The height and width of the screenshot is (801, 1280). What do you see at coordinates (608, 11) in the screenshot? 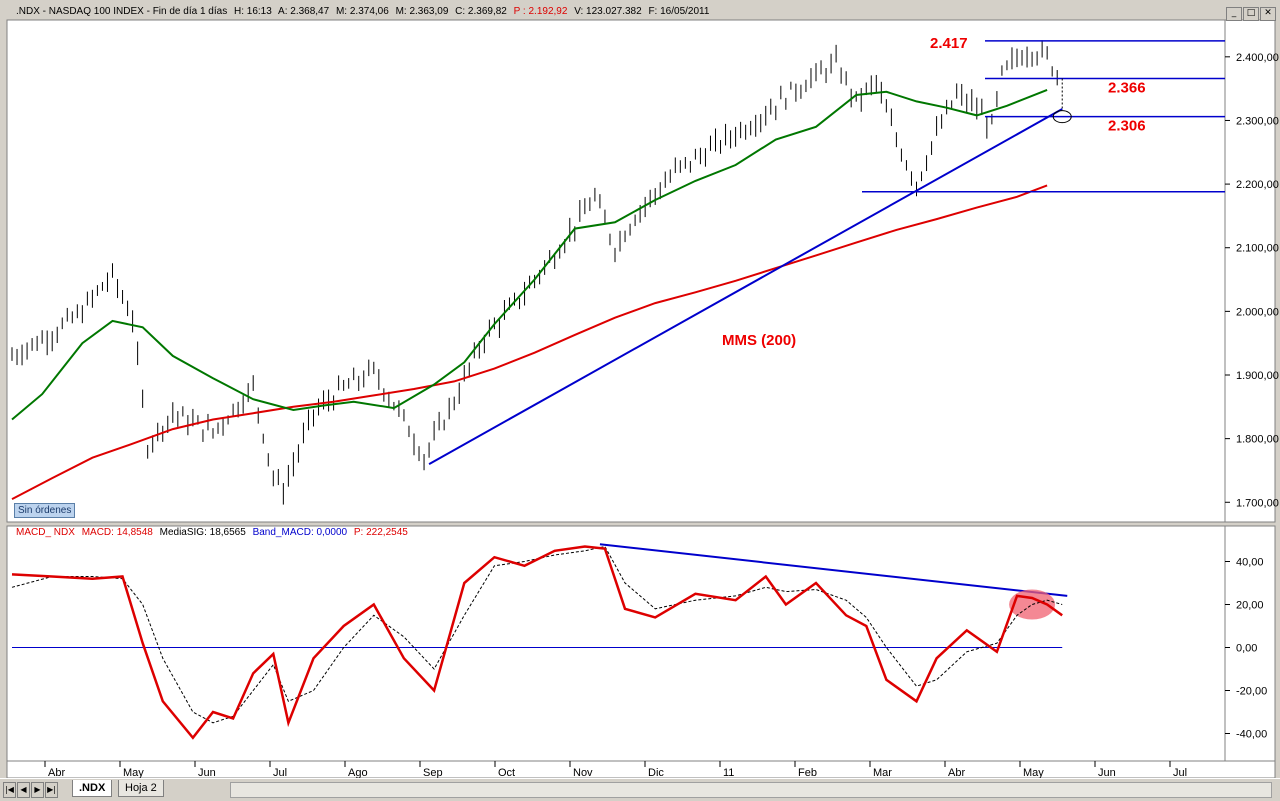
I see `volume-label: V: 123.027.382` at bounding box center [608, 11].